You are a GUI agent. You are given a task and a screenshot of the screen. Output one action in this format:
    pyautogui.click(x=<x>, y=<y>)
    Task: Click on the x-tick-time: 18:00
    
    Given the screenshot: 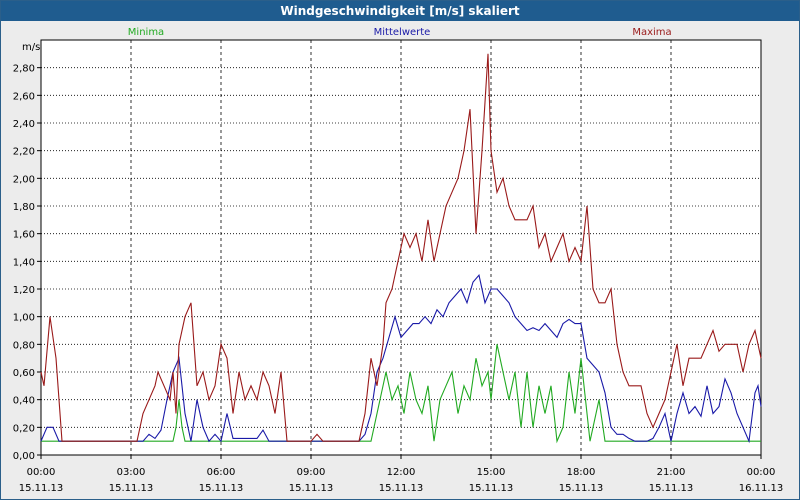 What is the action you would take?
    pyautogui.click(x=581, y=472)
    